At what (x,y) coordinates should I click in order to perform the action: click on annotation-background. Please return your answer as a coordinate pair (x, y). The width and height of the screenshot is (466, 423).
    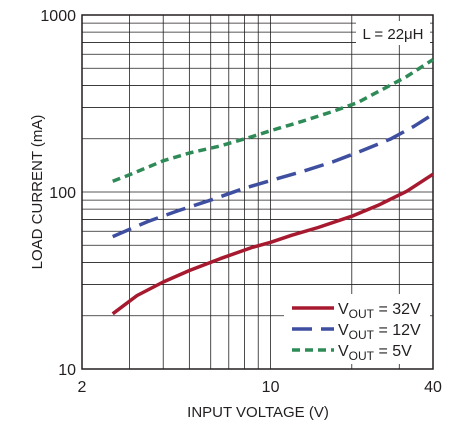
    Looking at the image, I should click on (393, 33).